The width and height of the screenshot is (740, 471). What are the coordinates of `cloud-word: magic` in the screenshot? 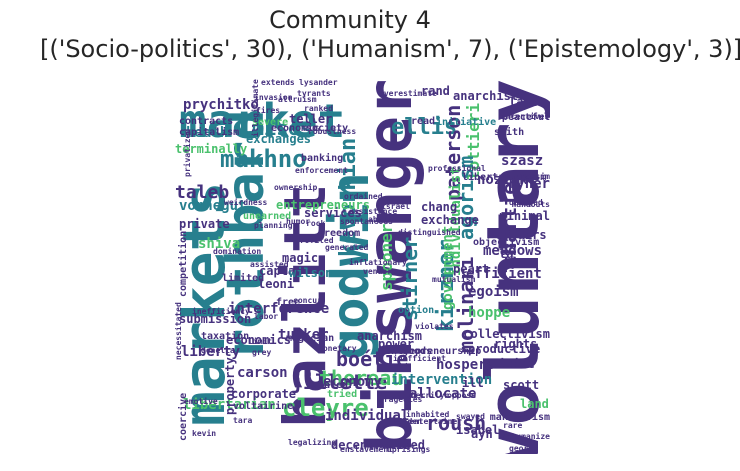 It's located at (300, 258).